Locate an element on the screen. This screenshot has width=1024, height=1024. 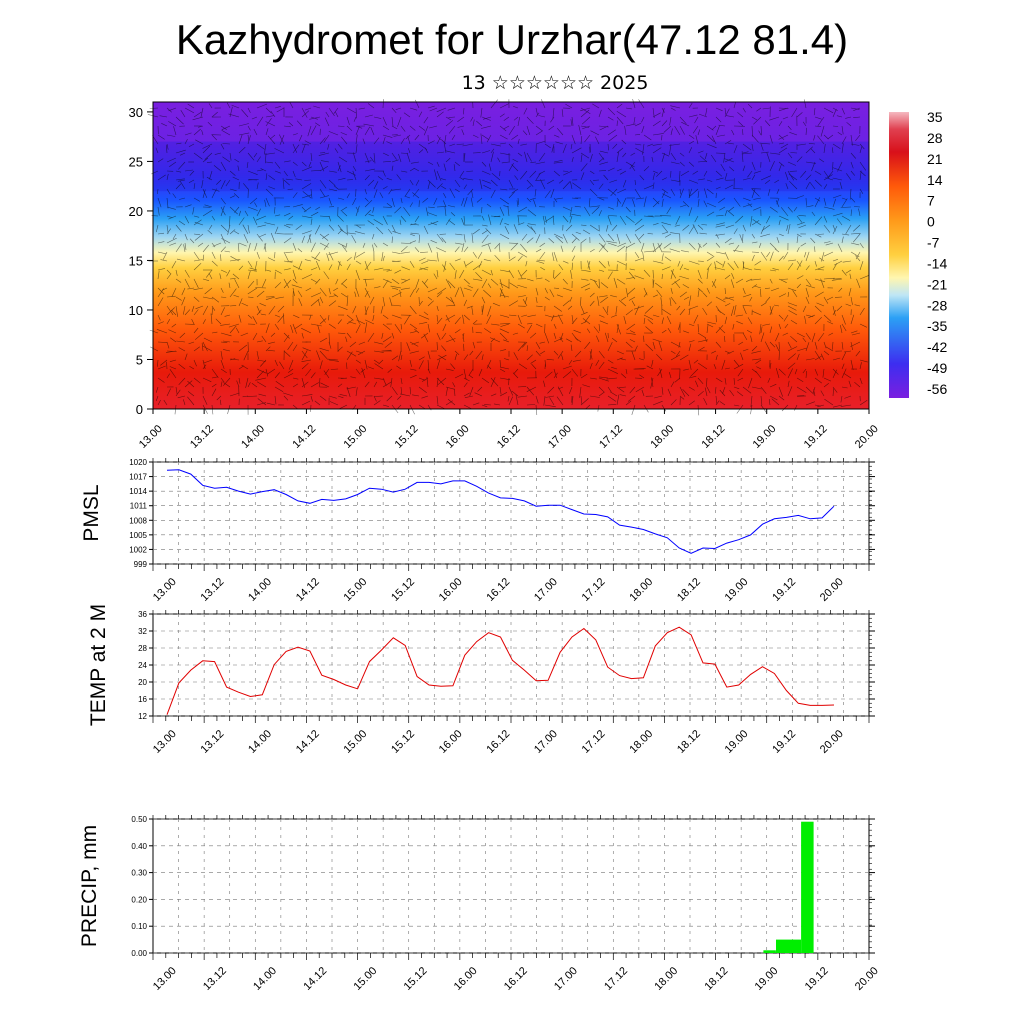
x-tick-label: 15.00 is located at coordinates (365, 979).